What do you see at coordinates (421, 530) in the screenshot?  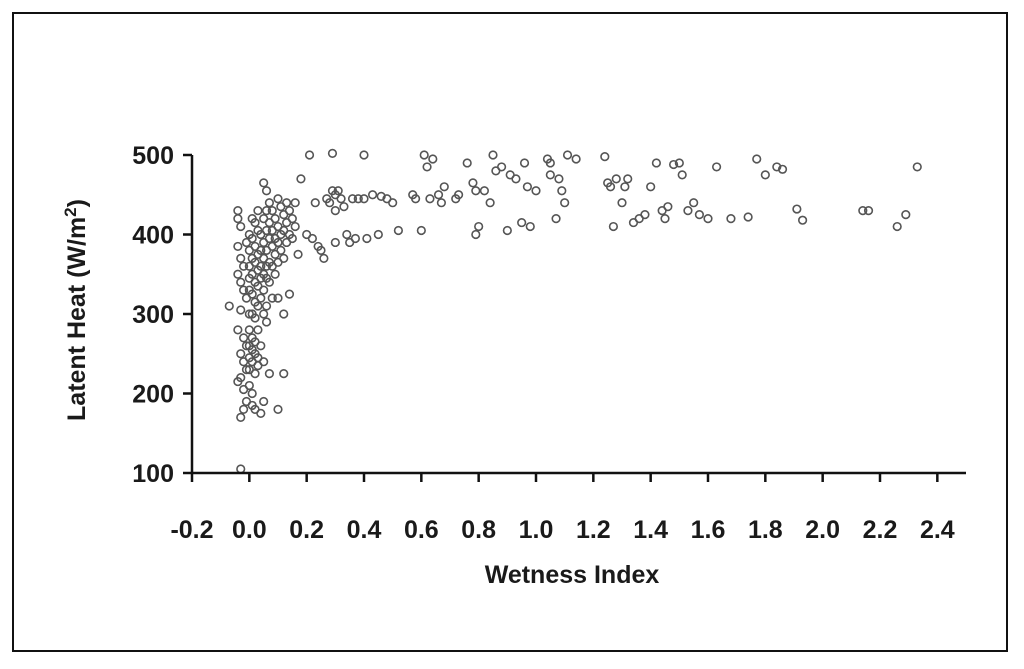 I see `x-tick-label: 0.6` at bounding box center [421, 530].